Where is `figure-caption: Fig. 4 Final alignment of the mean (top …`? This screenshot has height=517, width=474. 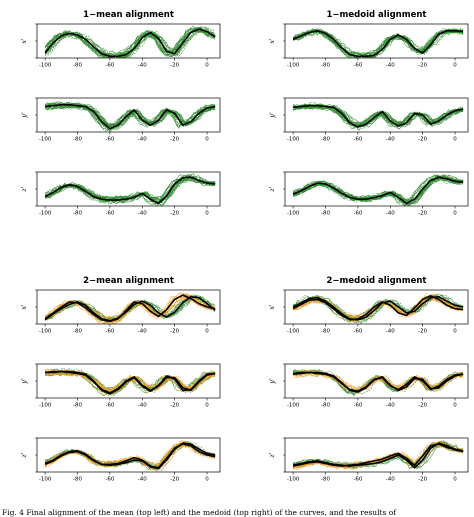 figure-caption: Fig. 4 Final alignment of the mean (top … is located at coordinates (199, 512).